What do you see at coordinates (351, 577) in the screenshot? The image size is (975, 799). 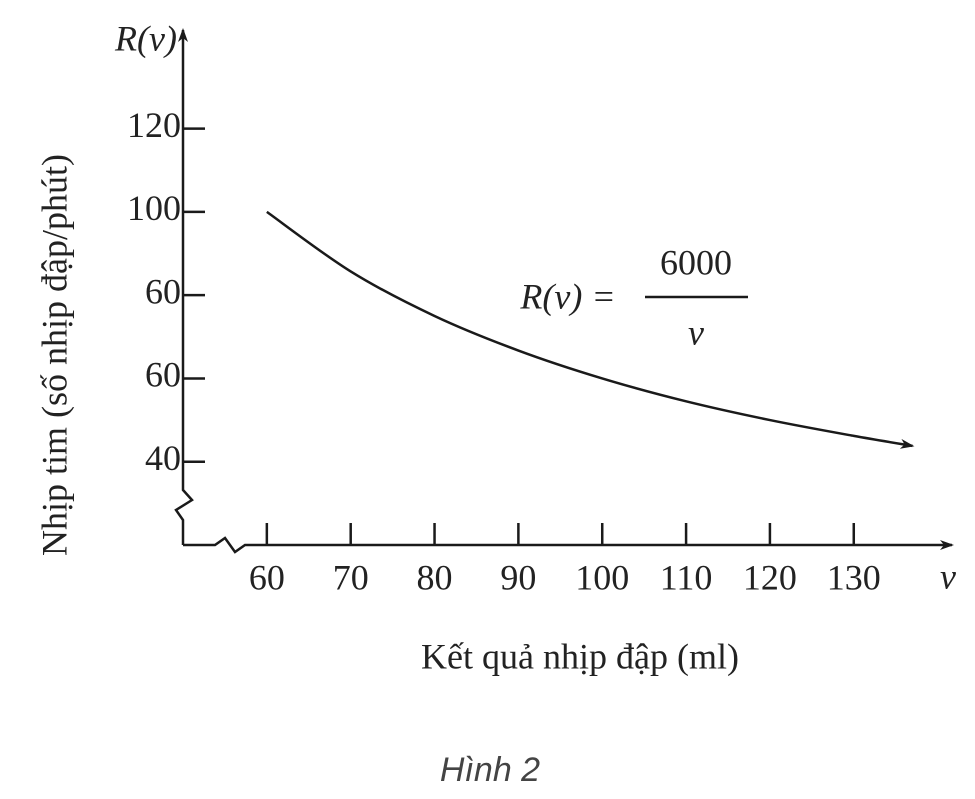 I see `x-tick-label: 70` at bounding box center [351, 577].